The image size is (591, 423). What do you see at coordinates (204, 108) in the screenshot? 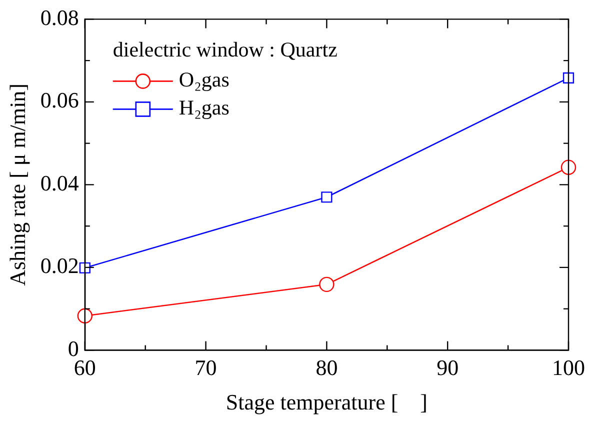
I see `legend-label: H₂gas` at bounding box center [204, 108].